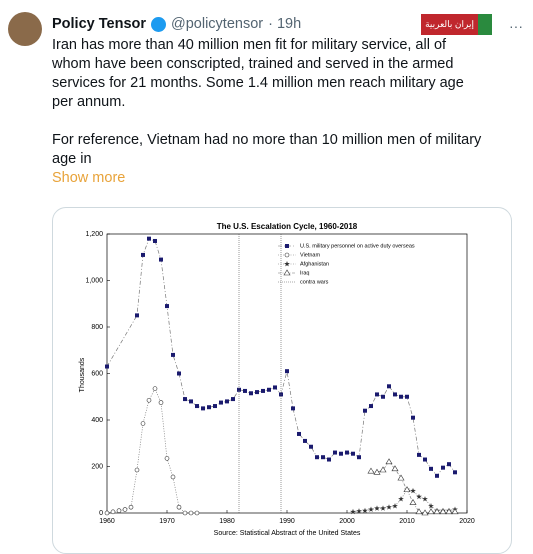  I want to click on x-tick-label: 1970, so click(167, 521).